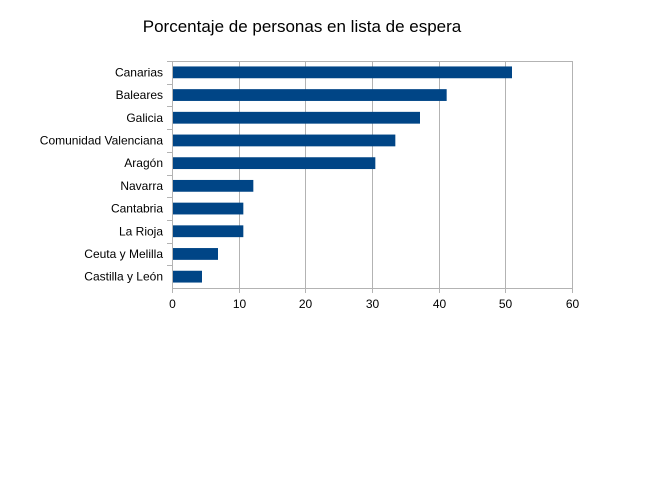 Image resolution: width=648 pixels, height=484 pixels. Describe the element at coordinates (306, 304) in the screenshot. I see `x-tick-label: 20` at that location.